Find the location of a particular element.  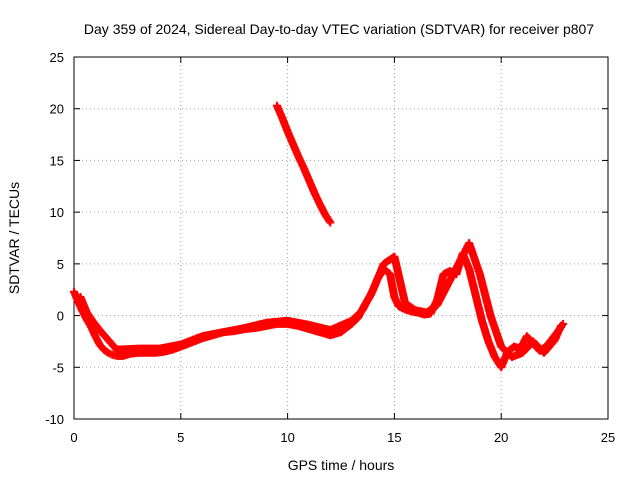

y-tick-label: 5 is located at coordinates (60, 264).